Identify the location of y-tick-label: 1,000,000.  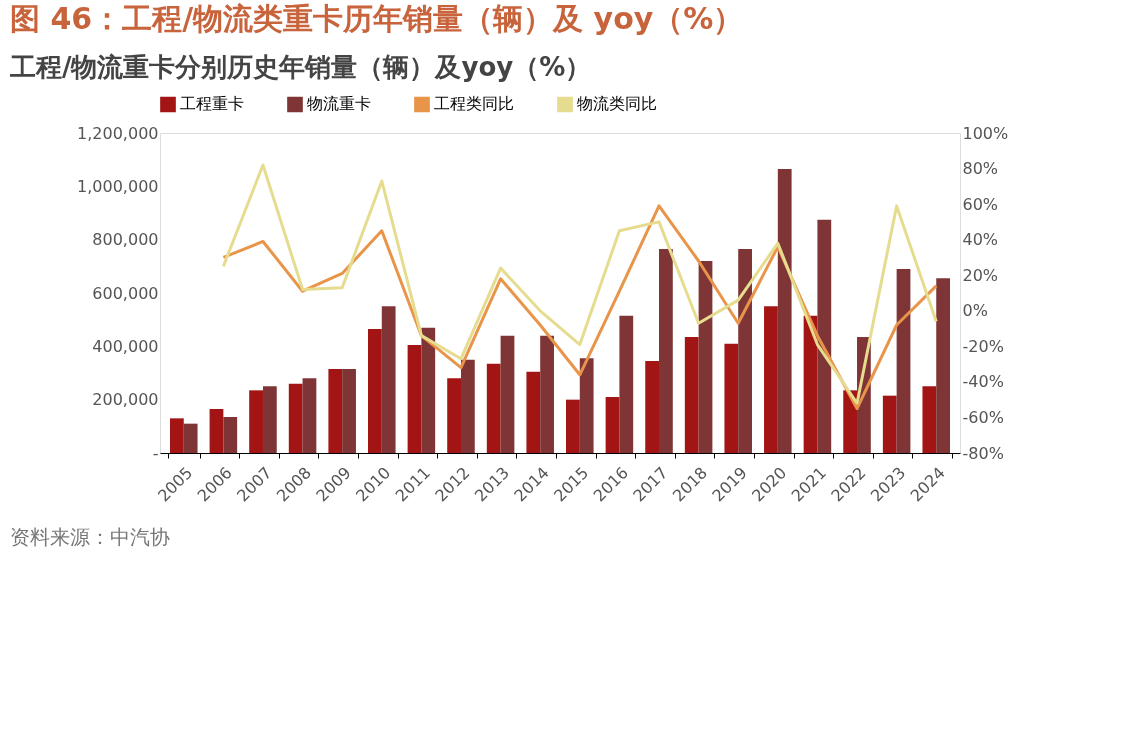
(118, 186).